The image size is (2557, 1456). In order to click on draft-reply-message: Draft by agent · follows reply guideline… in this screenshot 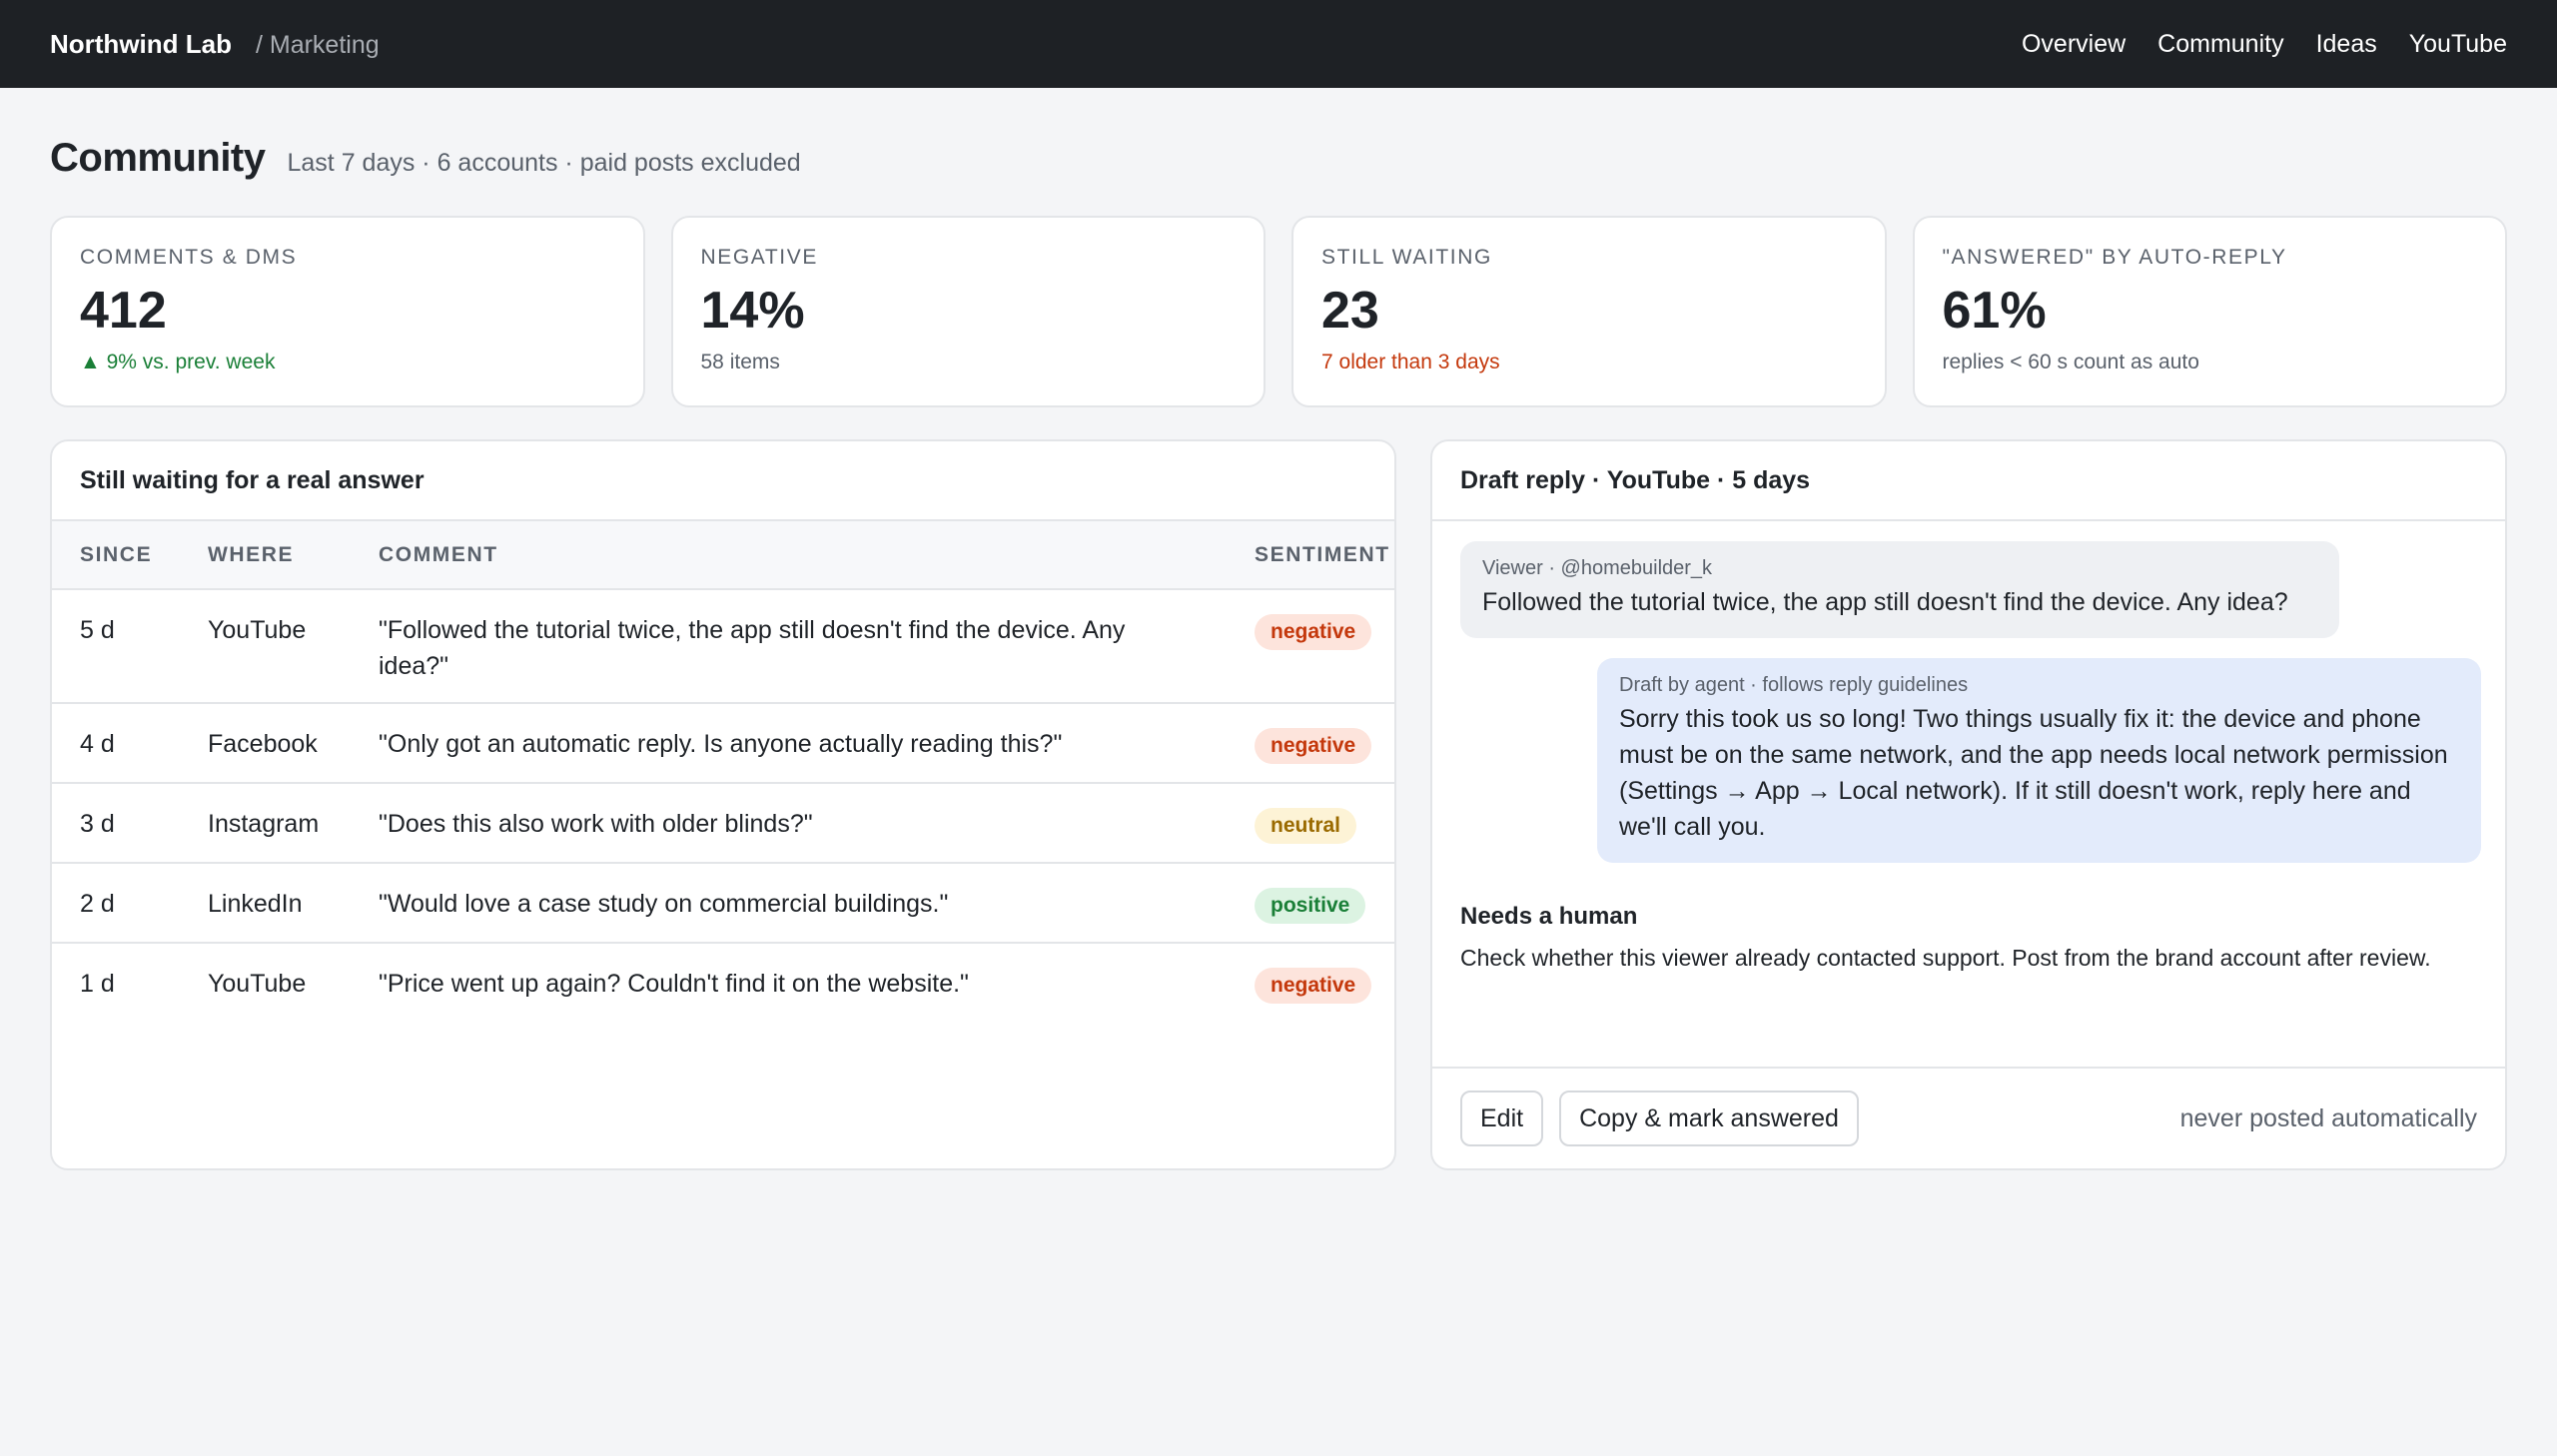, I will do `click(2039, 761)`.